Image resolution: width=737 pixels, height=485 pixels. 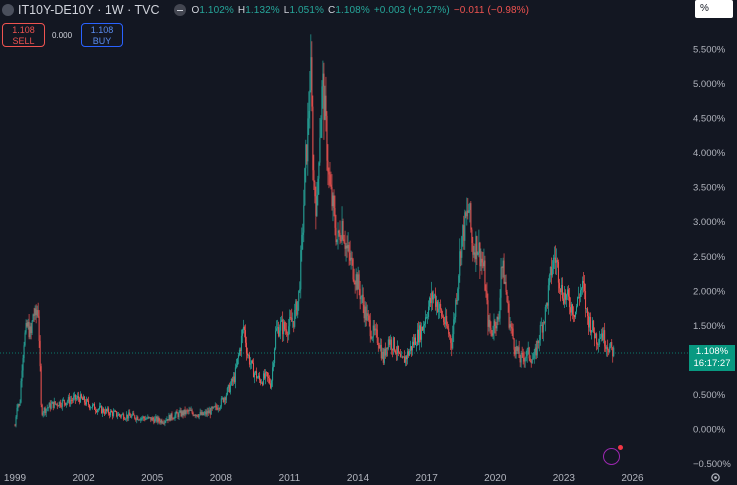 I want to click on buy-button: 1.108 BUY, so click(x=102, y=35).